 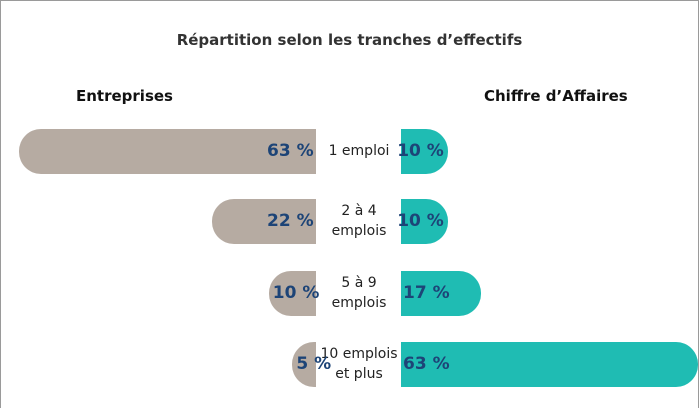 What do you see at coordinates (124, 96) in the screenshot?
I see `series-header: Entreprises` at bounding box center [124, 96].